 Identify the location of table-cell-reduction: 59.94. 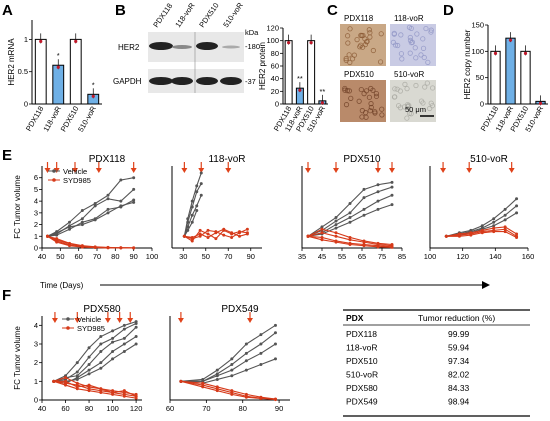
(459, 348).